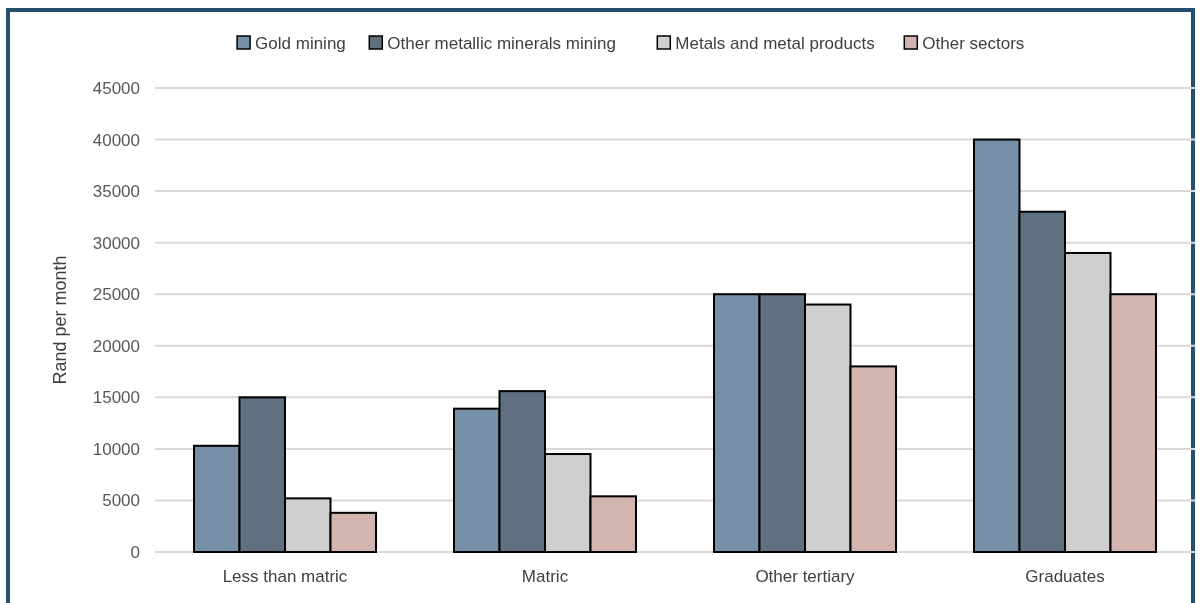 Image resolution: width=1201 pixels, height=603 pixels. Describe the element at coordinates (1065, 576) in the screenshot. I see `x-tick-label: Graduates` at that location.